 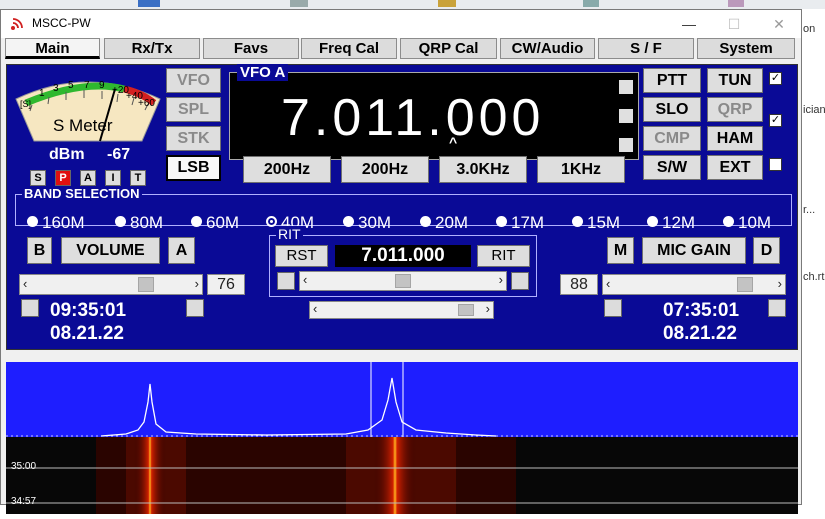 I want to click on right-square-button, so click(x=613, y=308).